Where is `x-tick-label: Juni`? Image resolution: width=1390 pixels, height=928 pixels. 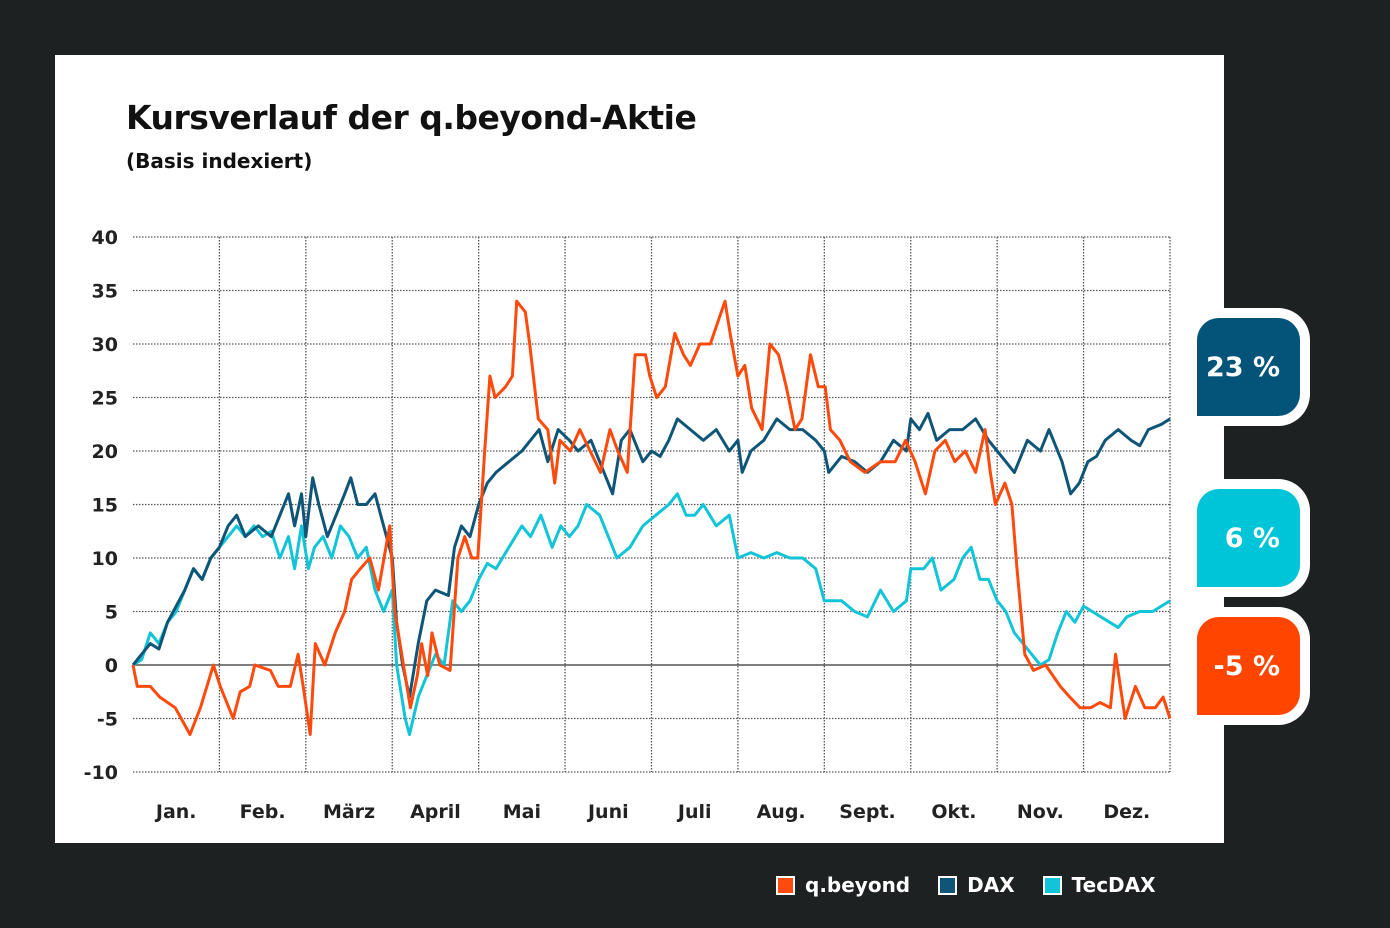
x-tick-label: Juni is located at coordinates (607, 812).